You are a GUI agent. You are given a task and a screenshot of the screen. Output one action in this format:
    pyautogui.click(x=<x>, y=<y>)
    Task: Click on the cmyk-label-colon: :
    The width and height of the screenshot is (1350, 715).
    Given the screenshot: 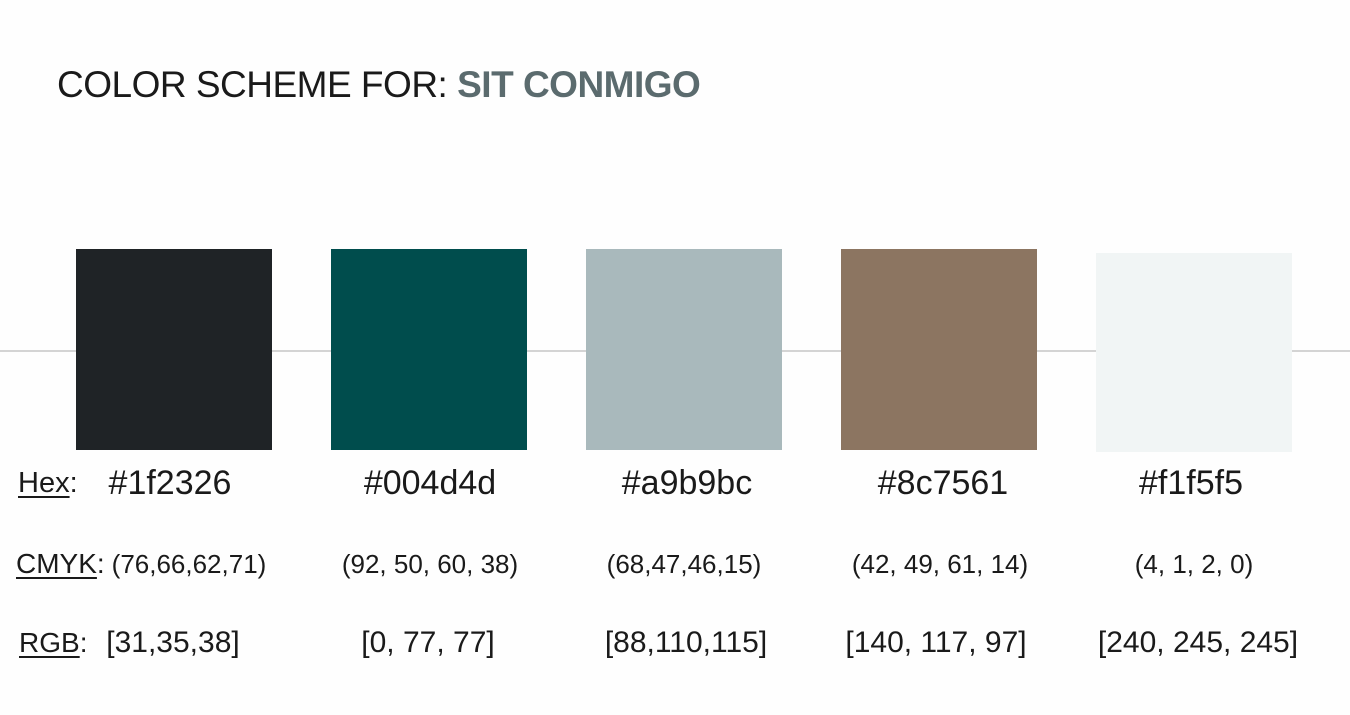 What is the action you would take?
    pyautogui.click(x=100, y=563)
    